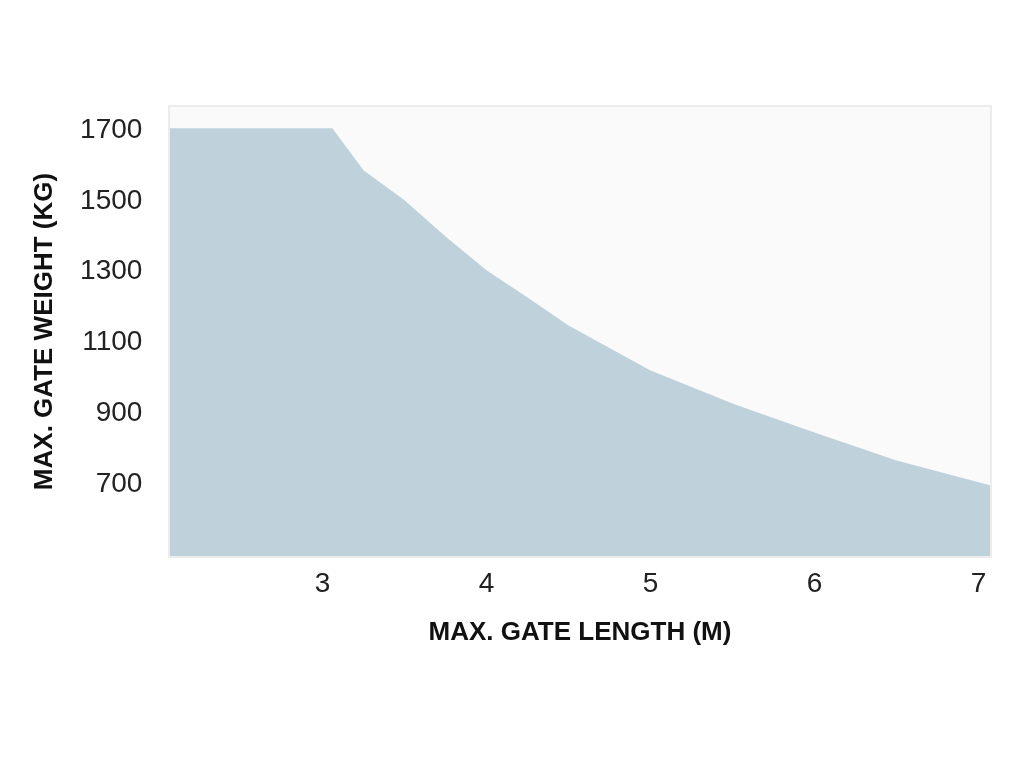 The width and height of the screenshot is (1024, 768). I want to click on x-tick-label: 7, so click(978, 582).